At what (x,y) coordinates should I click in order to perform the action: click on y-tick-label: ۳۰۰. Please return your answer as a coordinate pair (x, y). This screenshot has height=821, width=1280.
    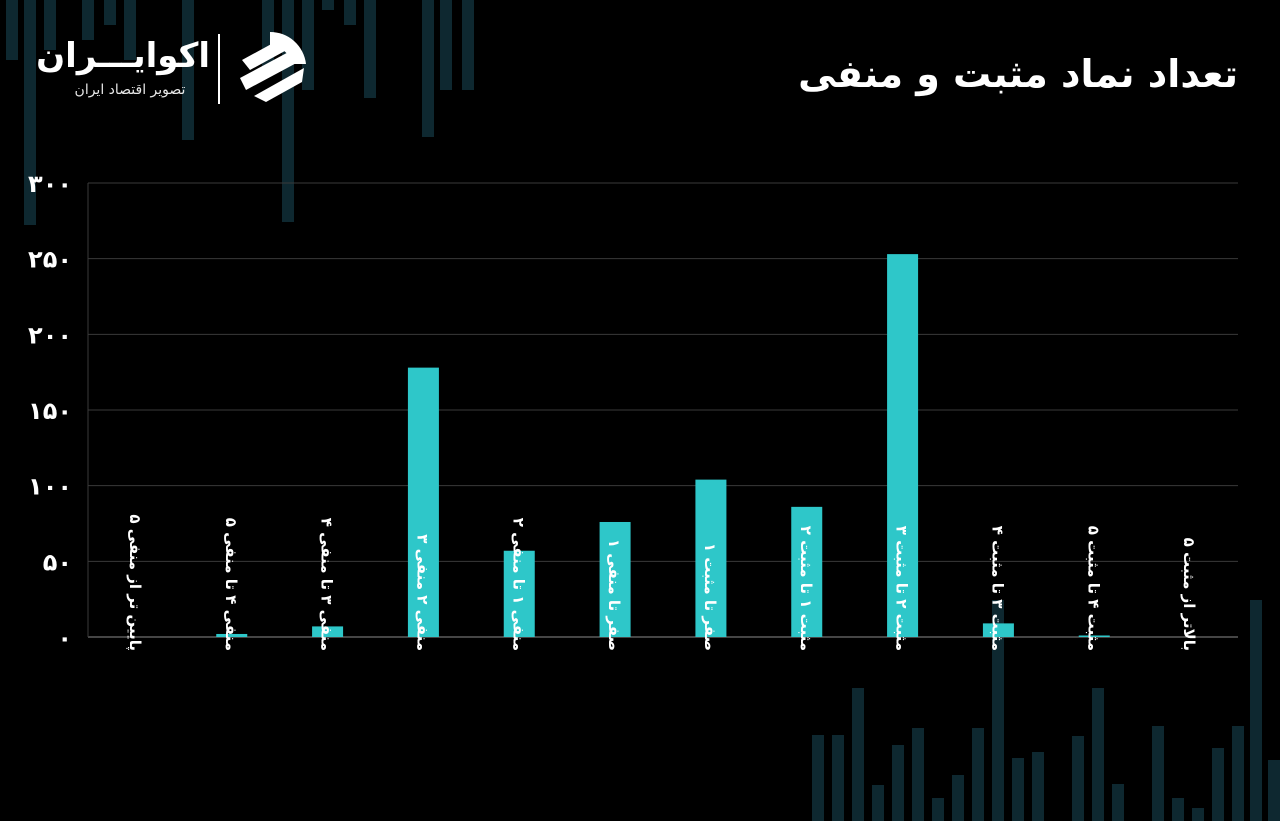
    Looking at the image, I should click on (50, 184).